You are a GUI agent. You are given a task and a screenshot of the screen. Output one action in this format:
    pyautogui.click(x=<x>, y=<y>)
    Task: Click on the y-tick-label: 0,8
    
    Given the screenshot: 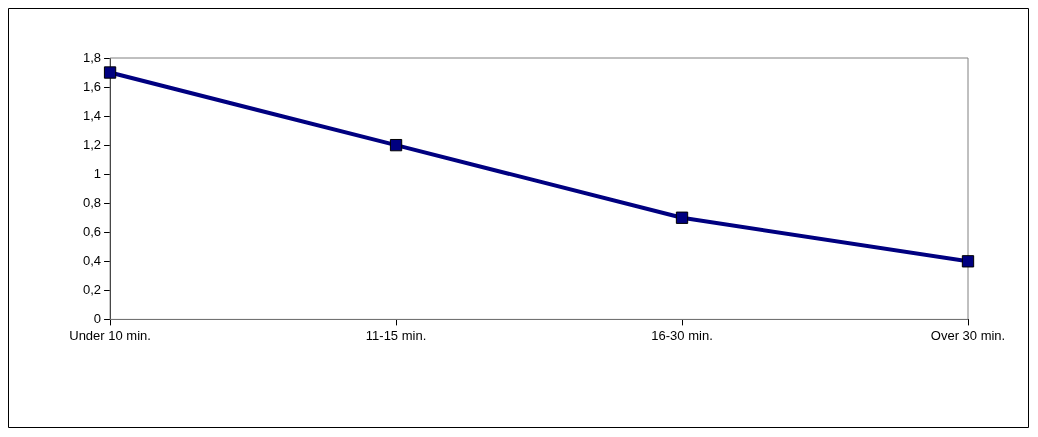 What is the action you would take?
    pyautogui.click(x=92, y=202)
    